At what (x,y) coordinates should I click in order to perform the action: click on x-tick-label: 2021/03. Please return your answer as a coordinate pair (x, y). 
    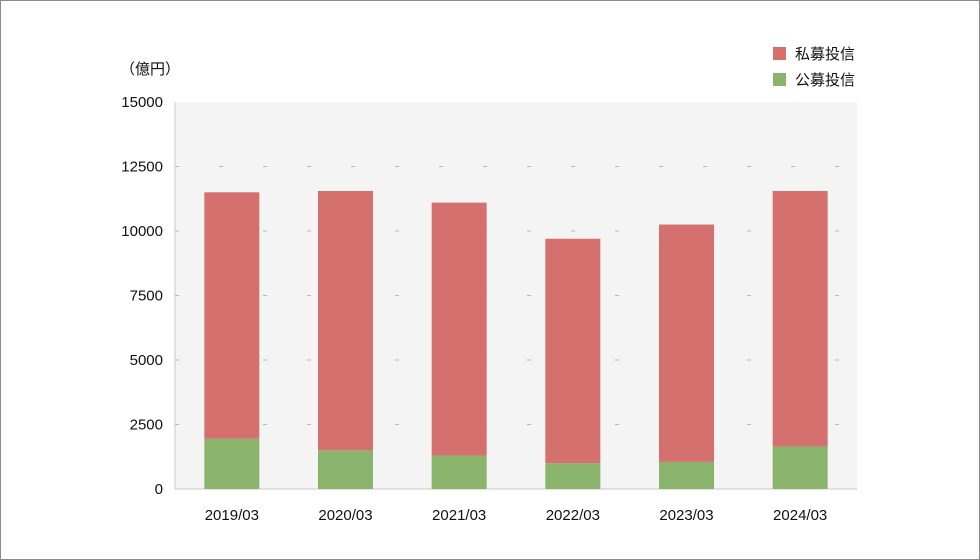
    Looking at the image, I should click on (459, 515).